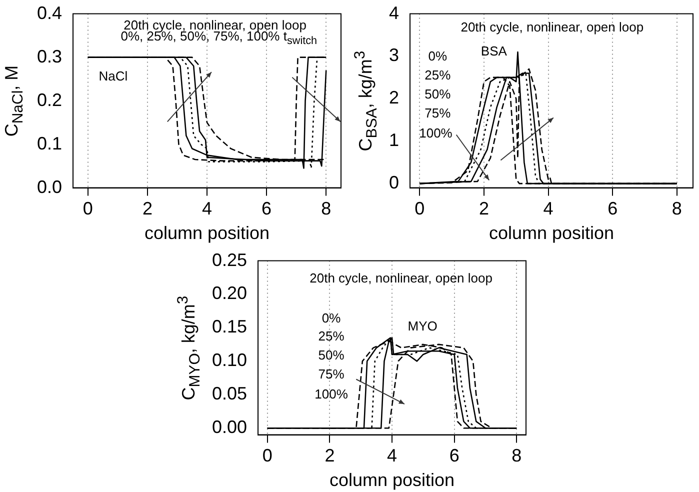  Describe the element at coordinates (230, 394) in the screenshot. I see `y-tick-label: 0.05` at that location.